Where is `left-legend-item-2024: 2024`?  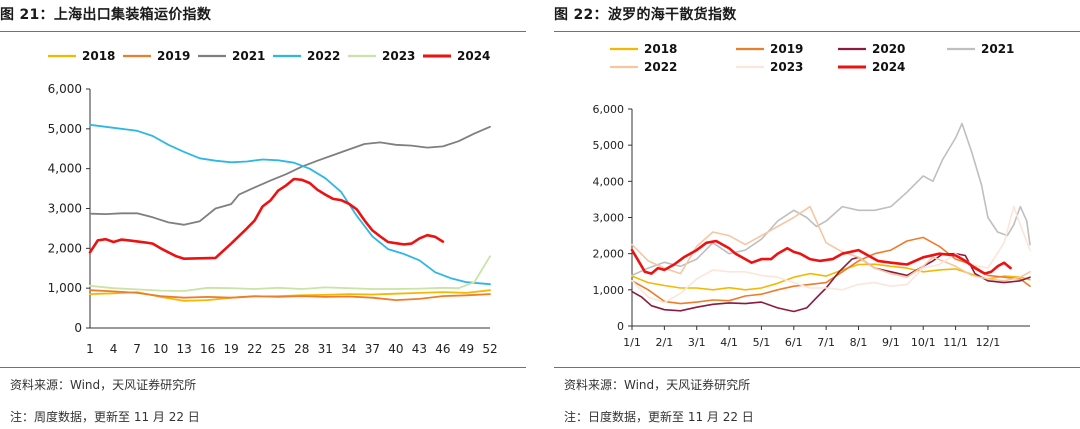
left-legend-item-2024: 2024 is located at coordinates (456, 56).